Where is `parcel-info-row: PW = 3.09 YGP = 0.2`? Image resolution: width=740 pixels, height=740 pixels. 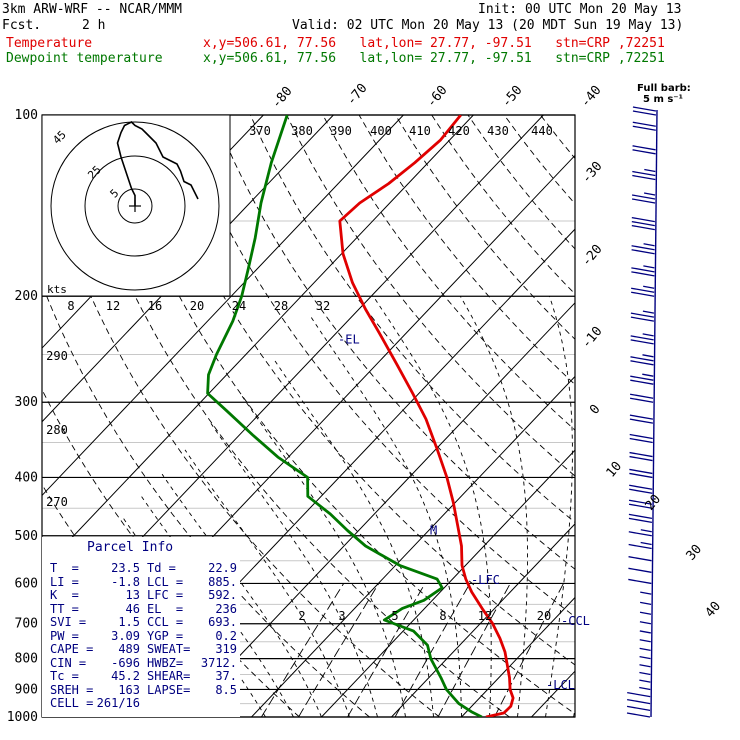 parcel-info-row: PW = 3.09 YGP = 0.2 is located at coordinates (145, 635).